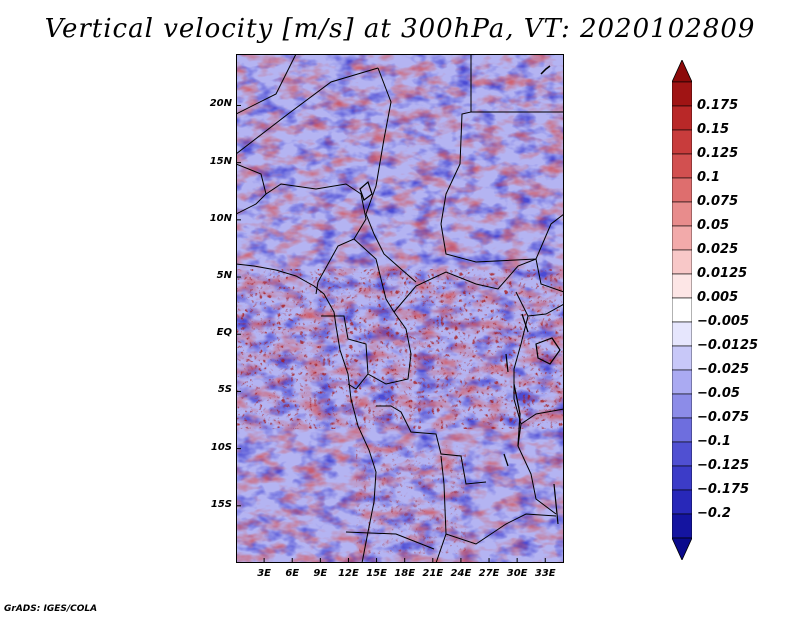  I want to click on lakes, so click(460, 352).